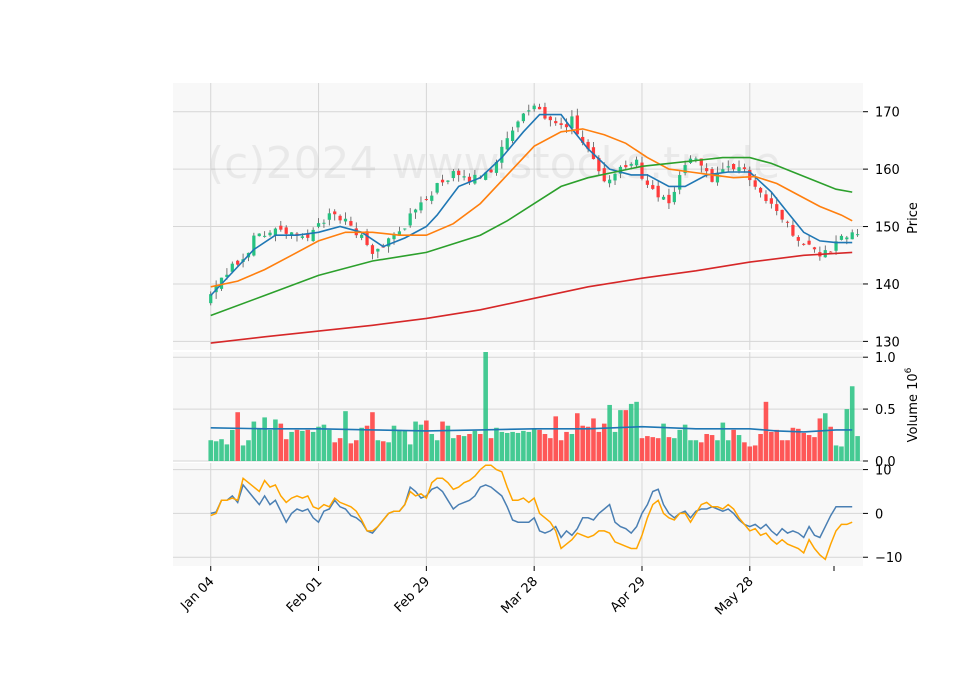 Image resolution: width=960 pixels, height=695 pixels. What do you see at coordinates (734, 596) in the screenshot?
I see `x-tick-label: May 28` at bounding box center [734, 596].